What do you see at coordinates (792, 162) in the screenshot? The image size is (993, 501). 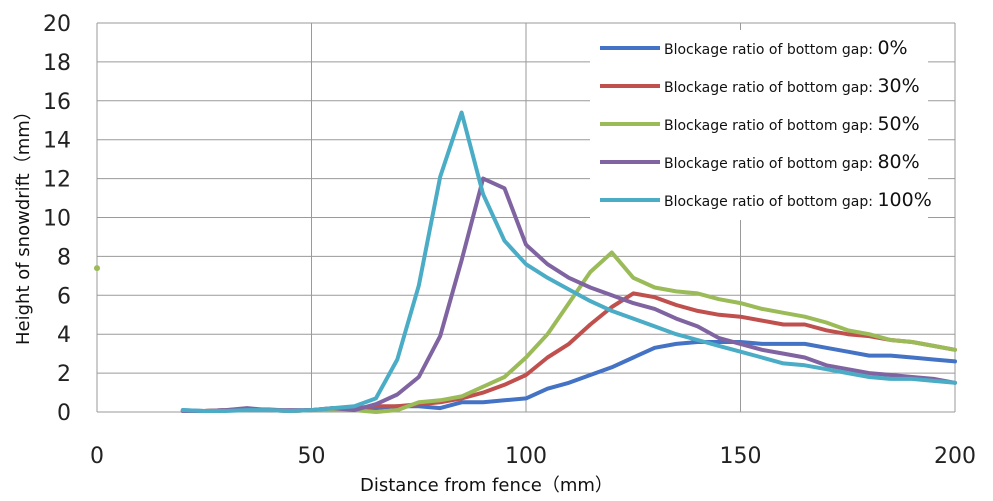 I see `legend-entry: Blockage ratio of bottom gap: 80%` at bounding box center [792, 162].